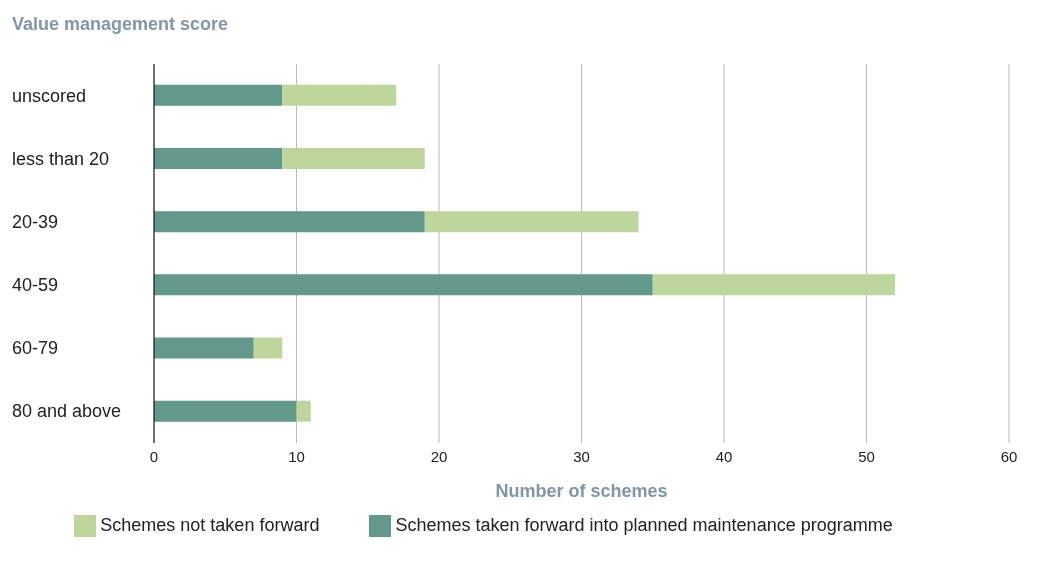  What do you see at coordinates (581, 491) in the screenshot?
I see `x-axis-title: Number of schemes` at bounding box center [581, 491].